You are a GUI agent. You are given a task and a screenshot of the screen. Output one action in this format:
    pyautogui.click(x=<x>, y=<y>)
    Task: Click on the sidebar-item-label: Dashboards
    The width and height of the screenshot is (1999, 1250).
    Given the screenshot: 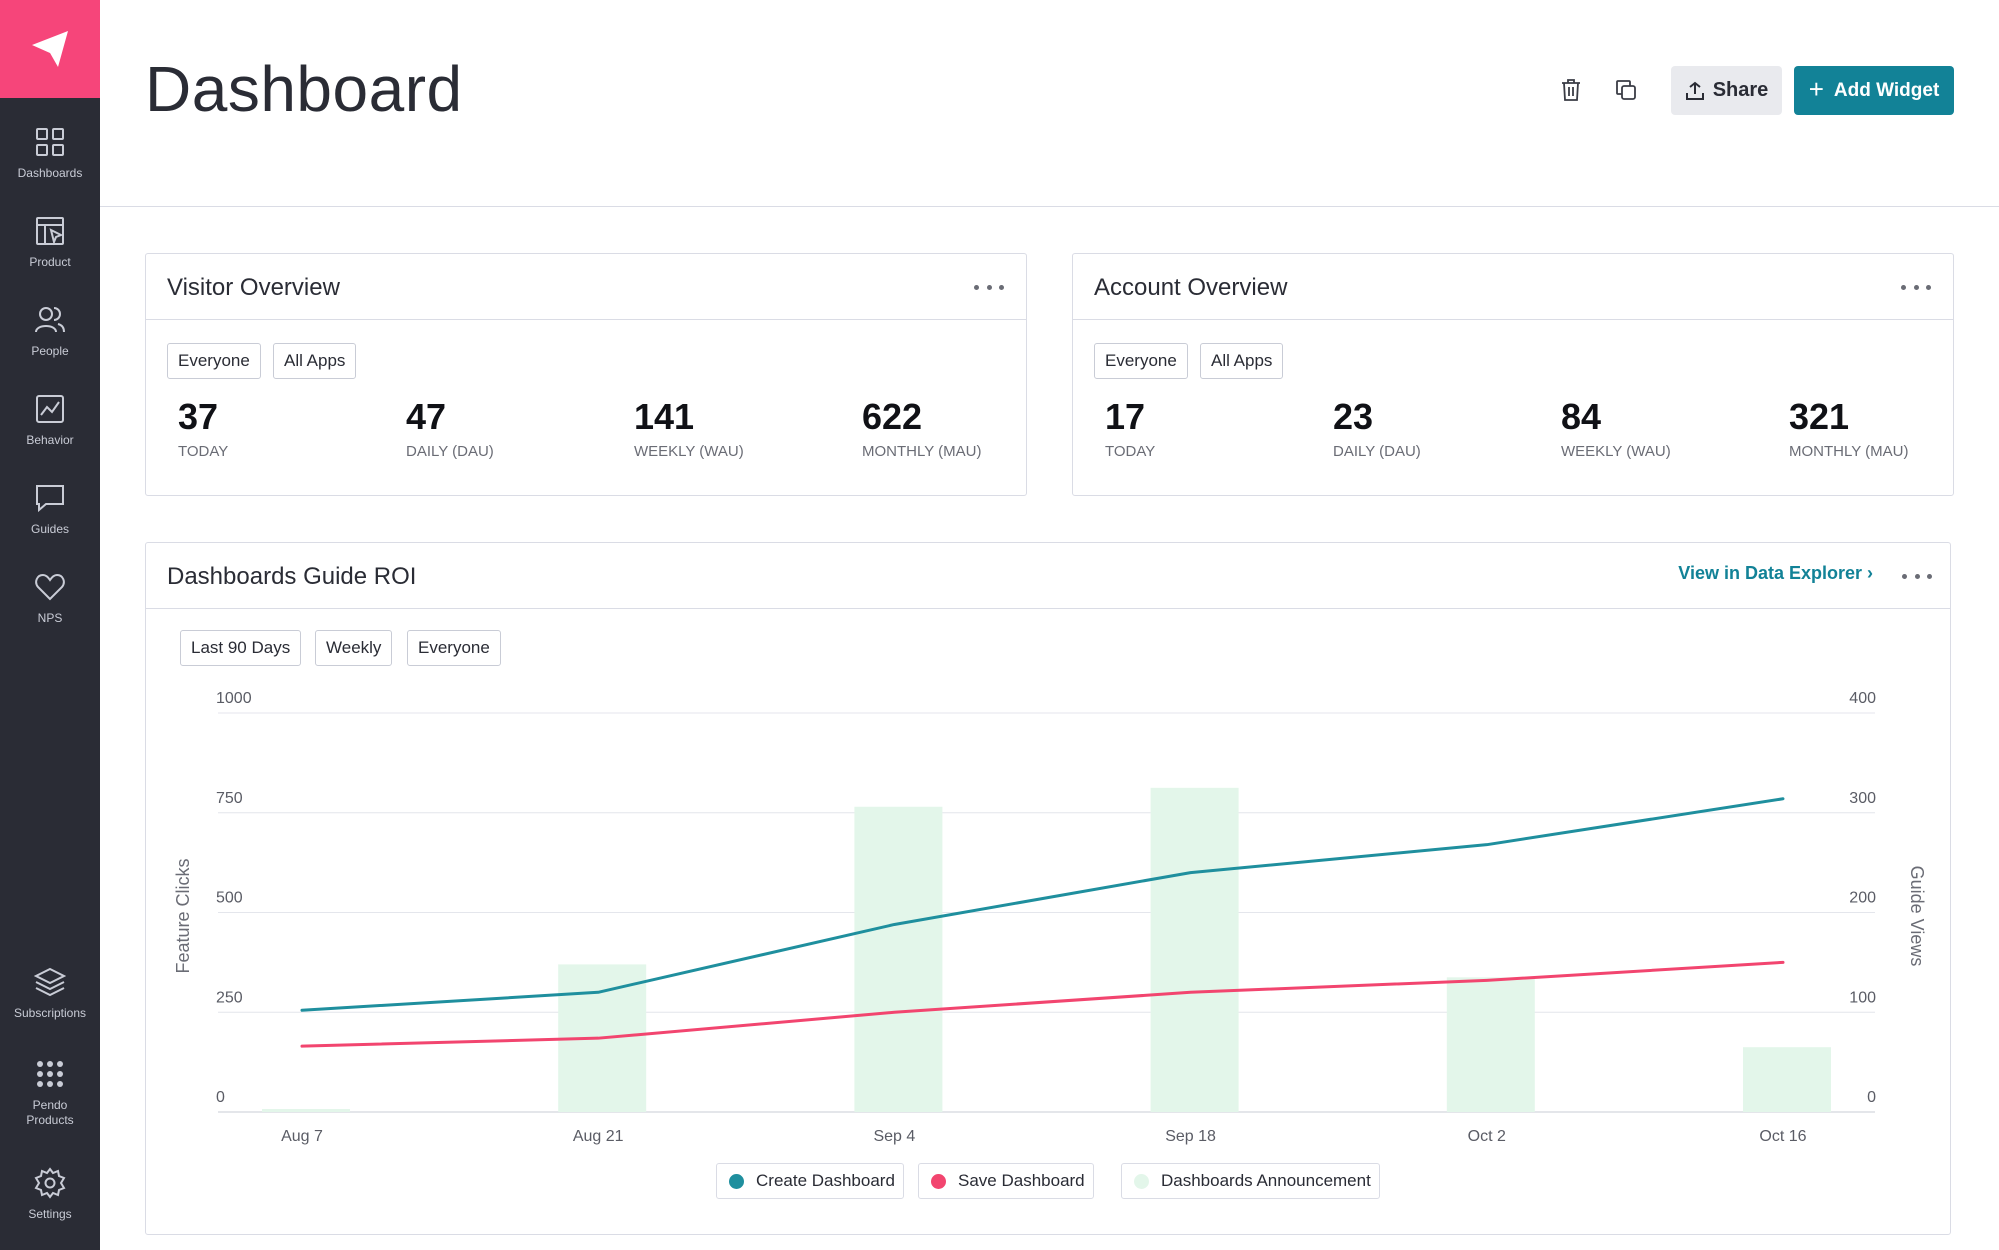 What is the action you would take?
    pyautogui.click(x=50, y=172)
    